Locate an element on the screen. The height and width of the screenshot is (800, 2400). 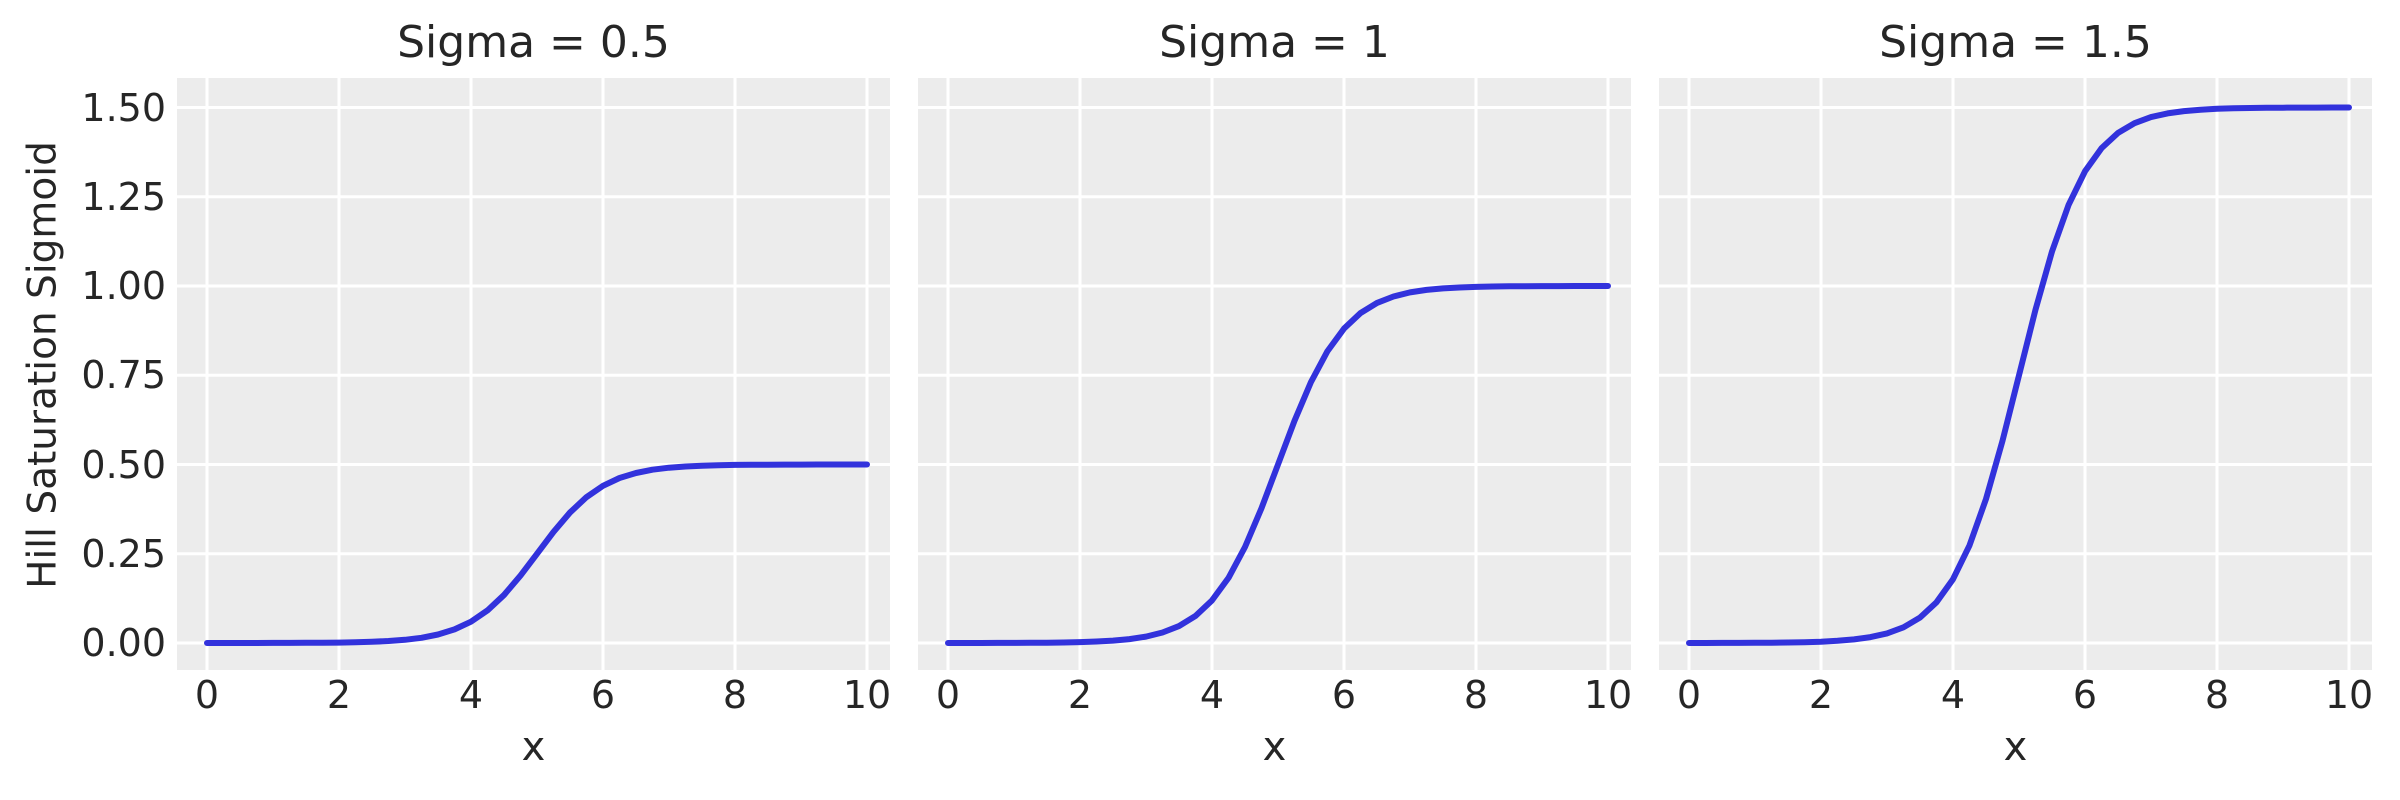
y-tick-label: 0.25 is located at coordinates (123, 553).